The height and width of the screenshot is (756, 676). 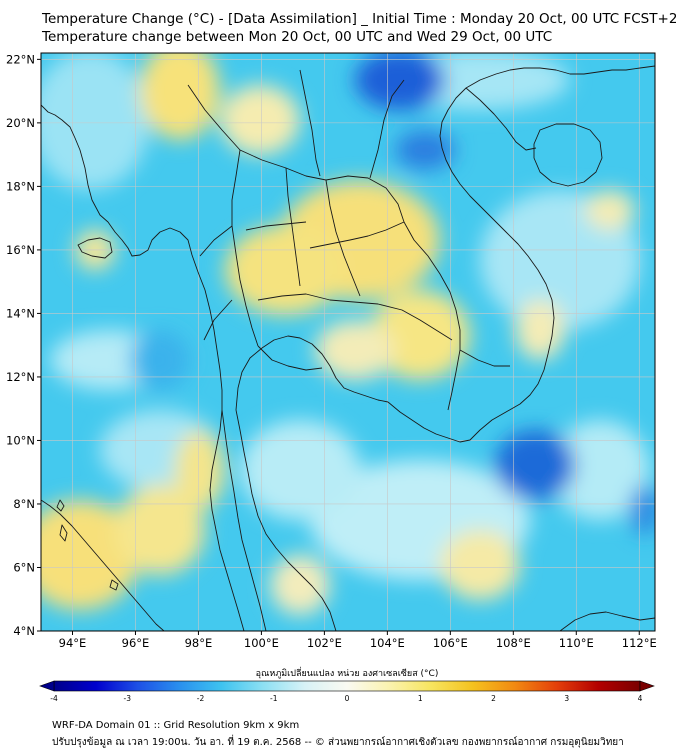 What do you see at coordinates (647, 686) in the screenshot?
I see `colorbar-max-extend` at bounding box center [647, 686].